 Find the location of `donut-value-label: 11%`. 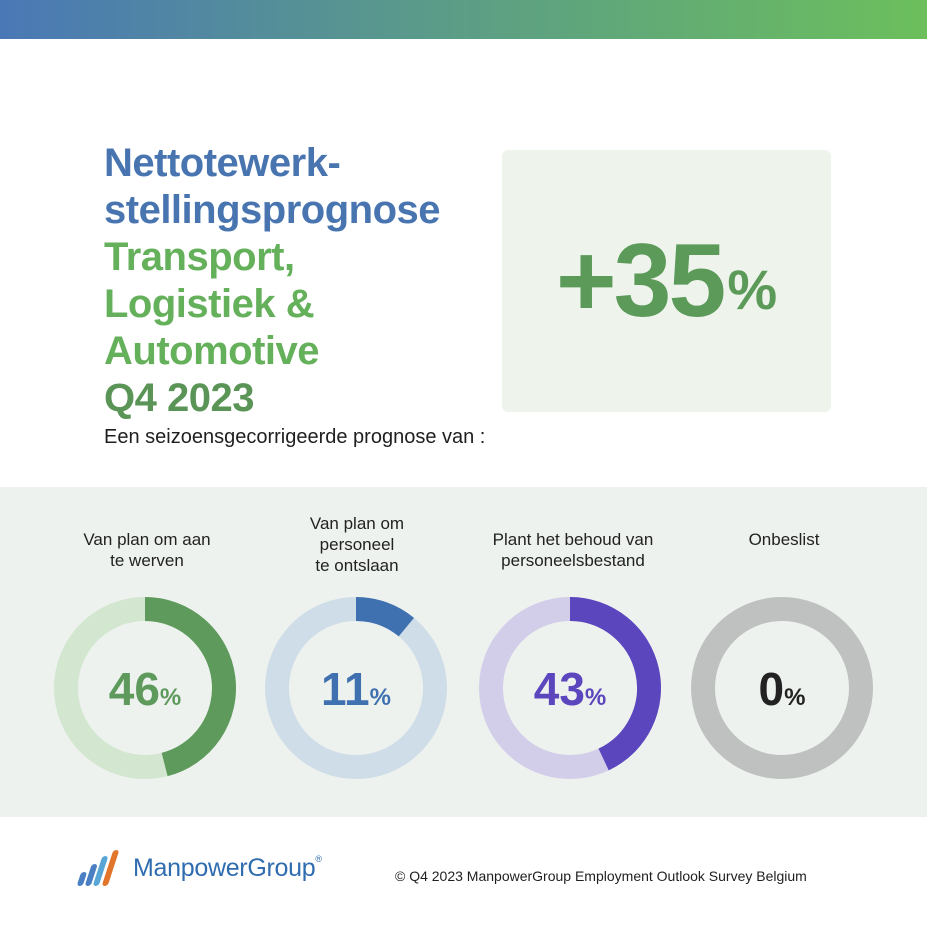

donut-value-label: 11% is located at coordinates (356, 689).